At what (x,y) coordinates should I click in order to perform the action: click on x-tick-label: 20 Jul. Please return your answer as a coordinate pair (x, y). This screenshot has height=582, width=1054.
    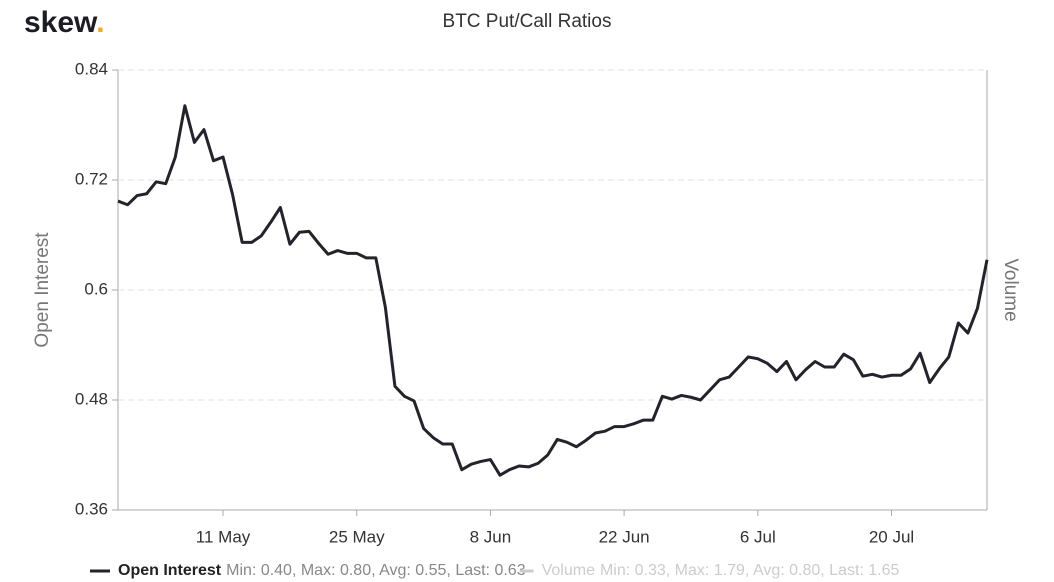
    Looking at the image, I should click on (891, 536).